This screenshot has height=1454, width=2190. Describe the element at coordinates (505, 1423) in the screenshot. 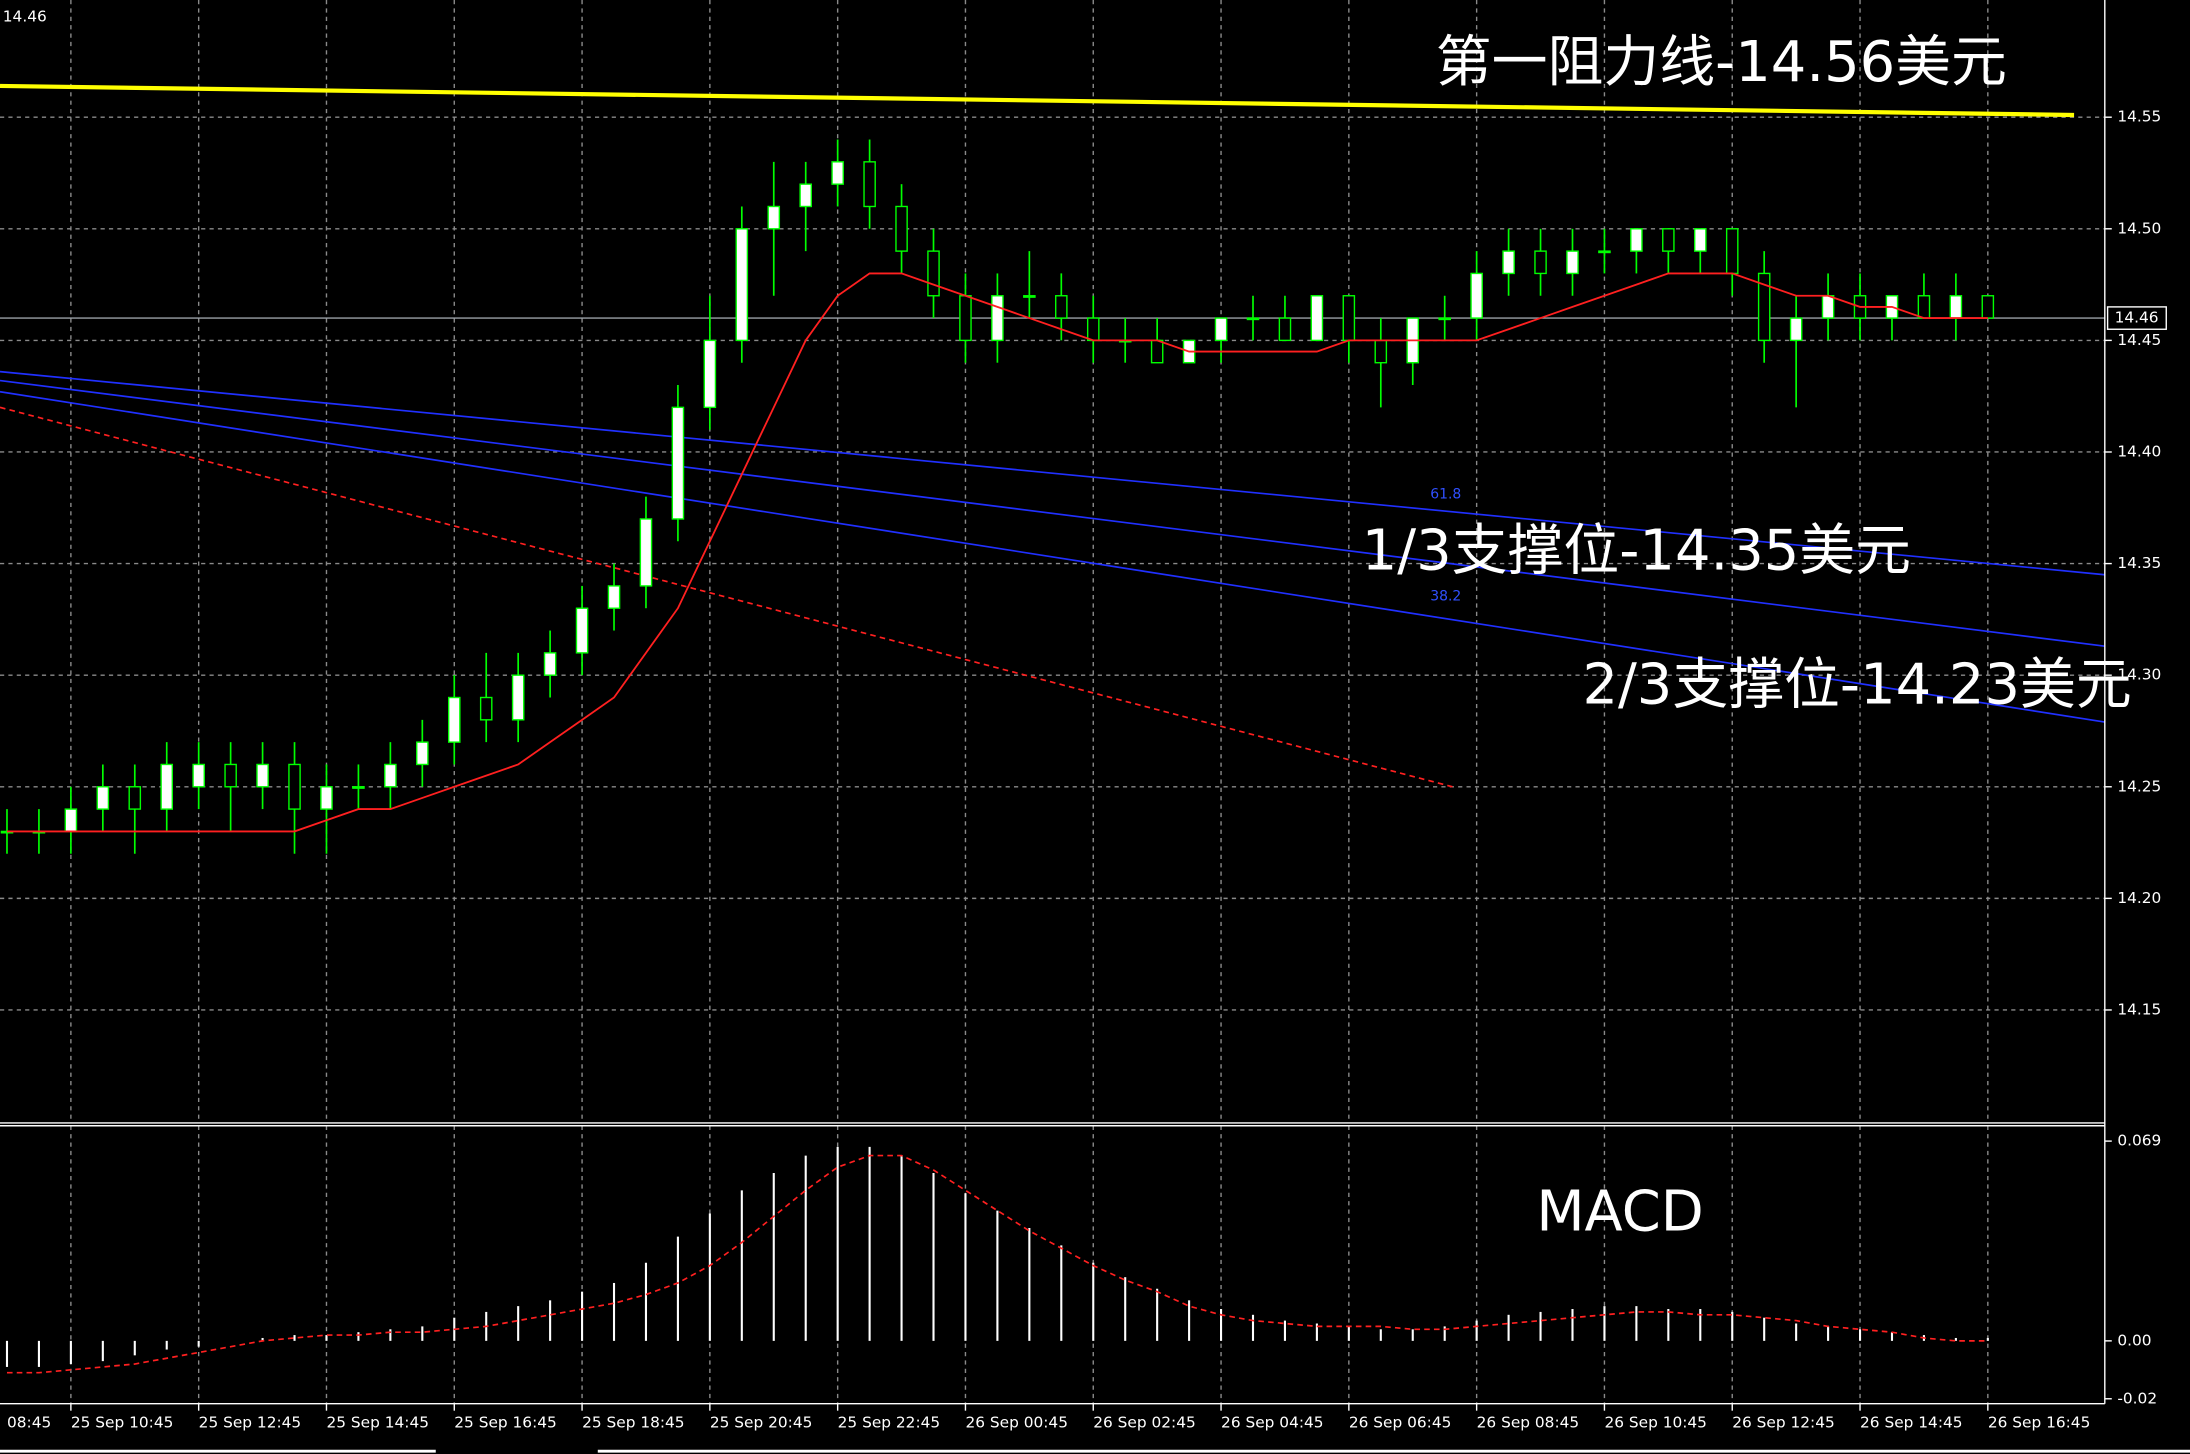

I see `x-tick-label: 25 Sep 16:45` at that location.